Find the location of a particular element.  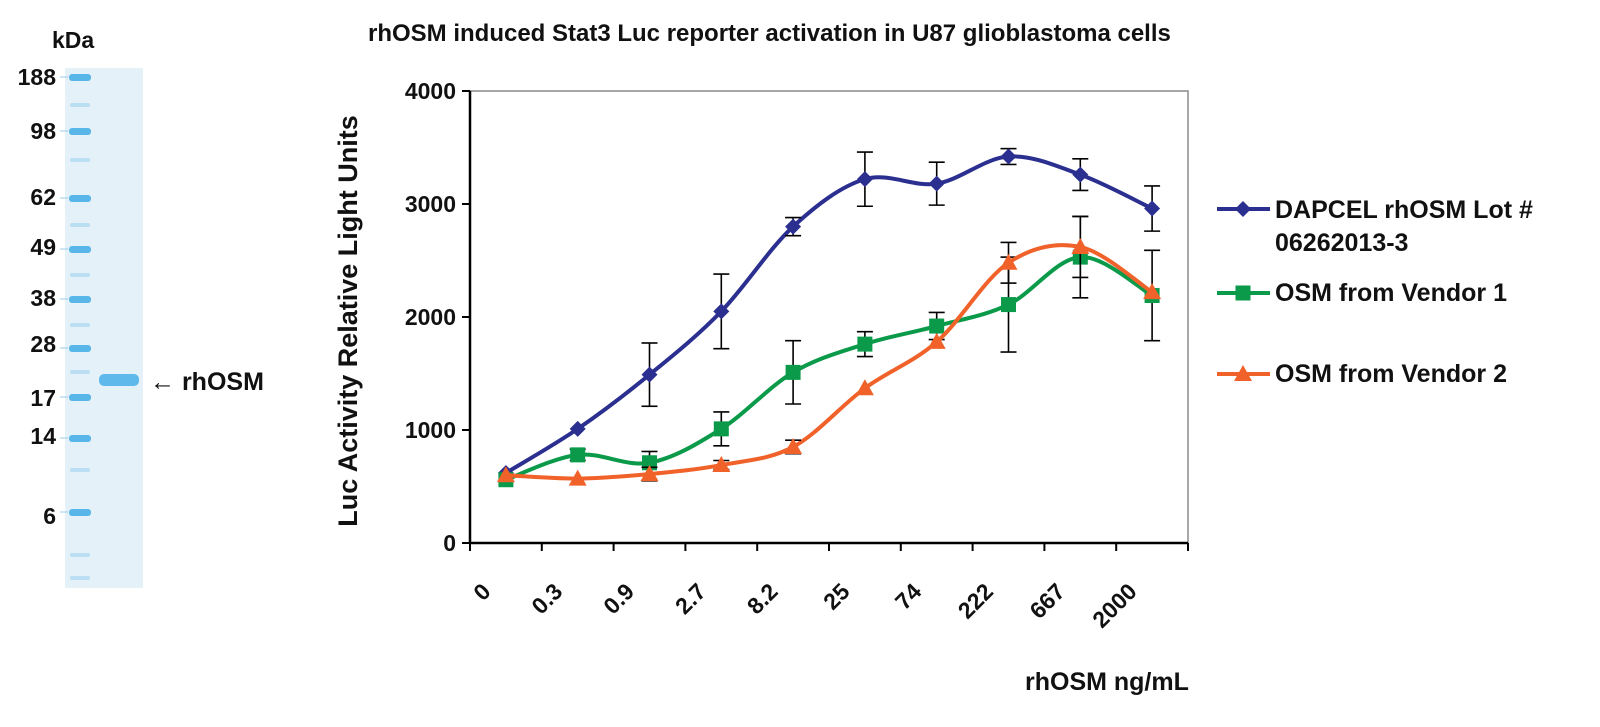

y-tick-label: 2000 is located at coordinates (430, 317).